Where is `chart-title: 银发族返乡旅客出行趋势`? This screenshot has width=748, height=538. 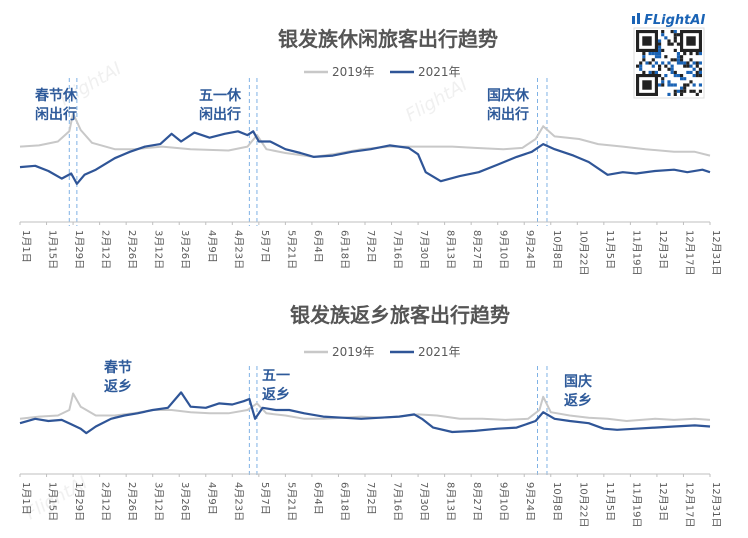
chart-title: 银发族返乡旅客出行趋势 is located at coordinates (400, 315).